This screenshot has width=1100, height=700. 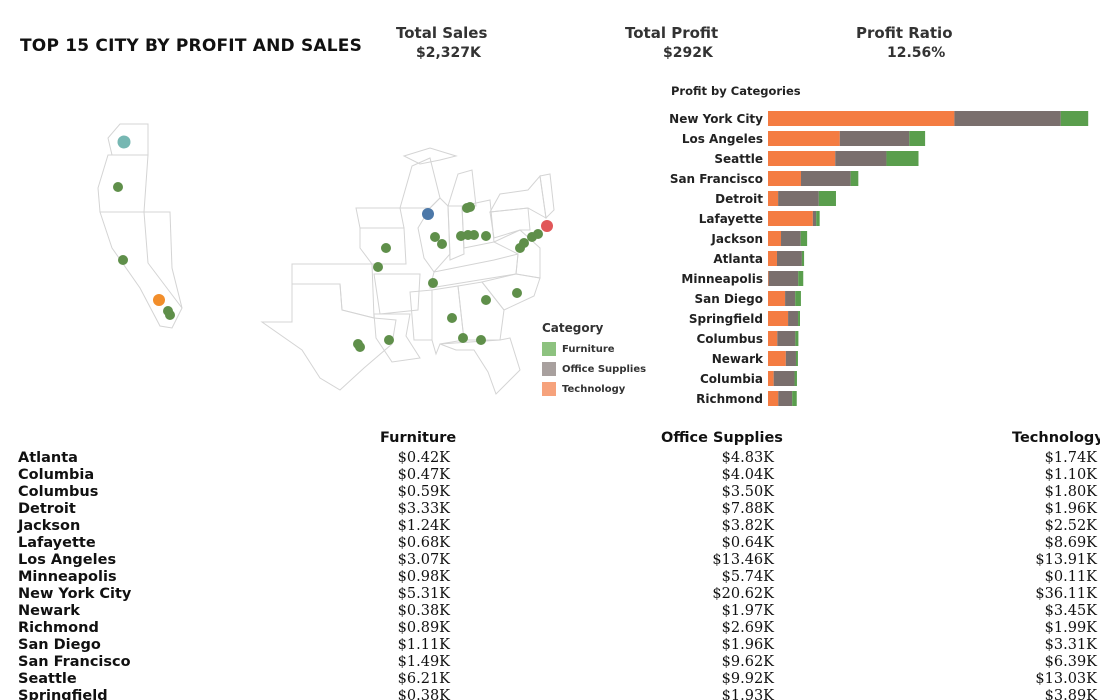 What do you see at coordinates (738, 259) in the screenshot?
I see `bar-category-label: Atlanta` at bounding box center [738, 259].